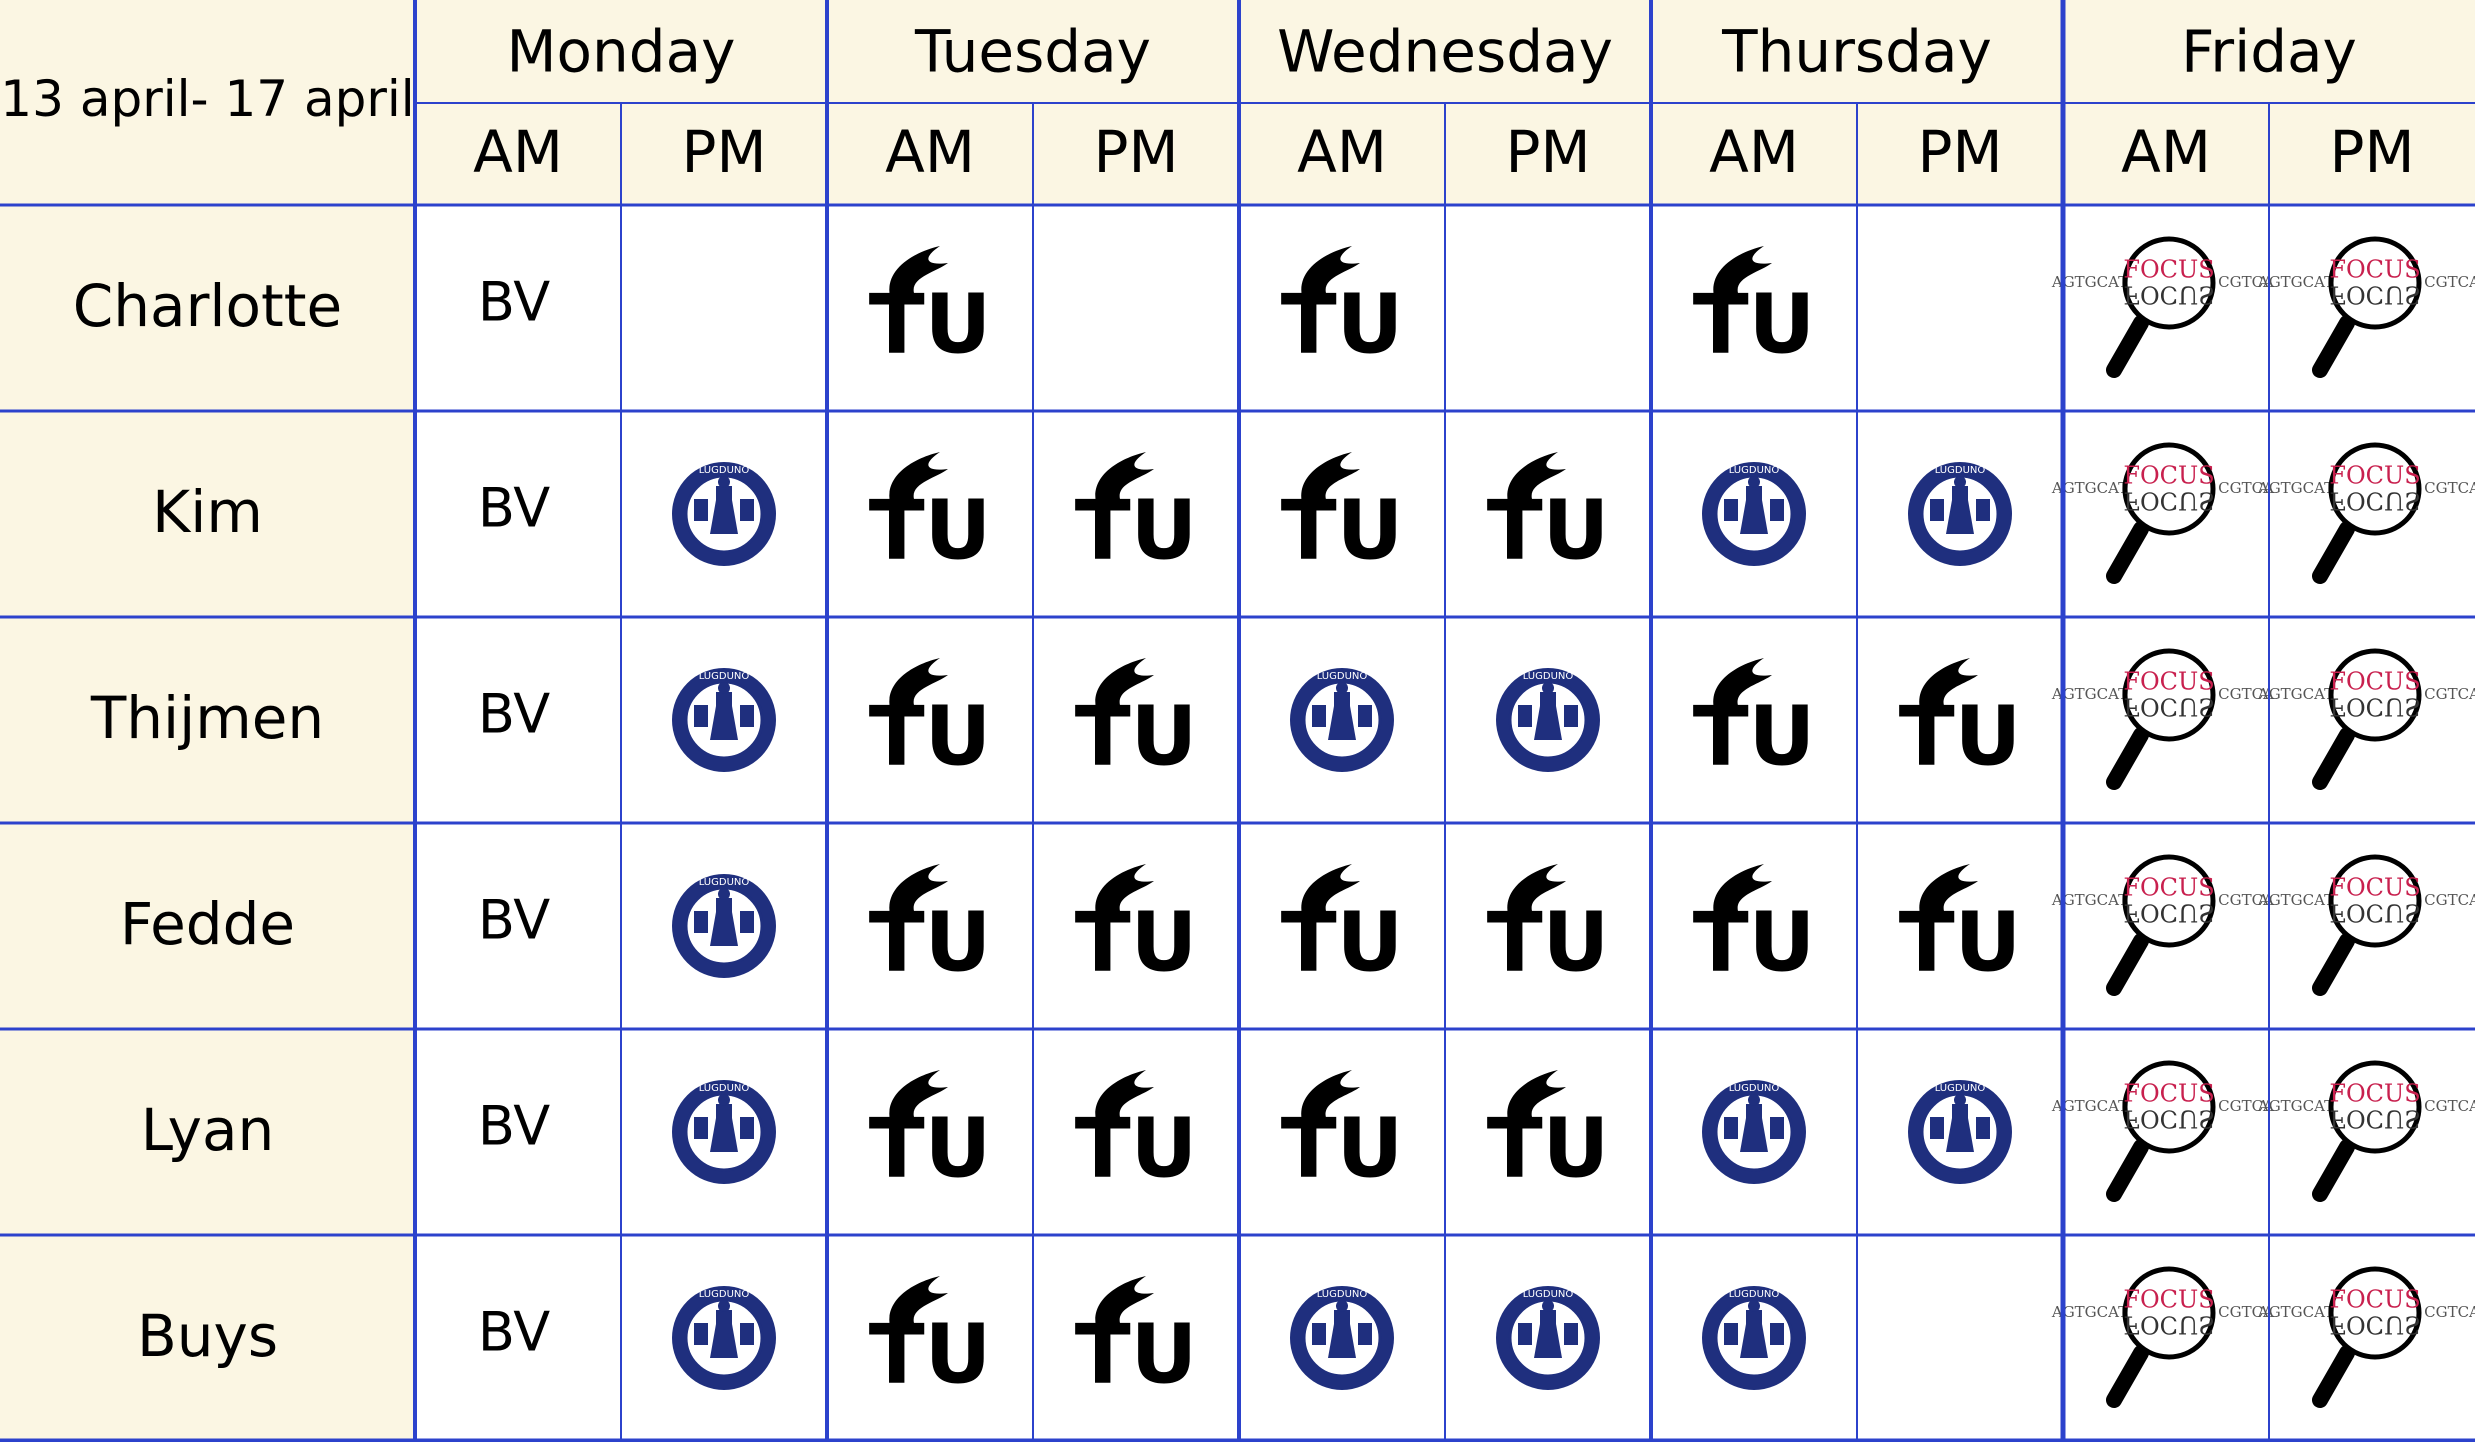 The width and height of the screenshot is (2475, 1446). What do you see at coordinates (207, 99) in the screenshot?
I see `date-range: 13 april- 17 april` at bounding box center [207, 99].